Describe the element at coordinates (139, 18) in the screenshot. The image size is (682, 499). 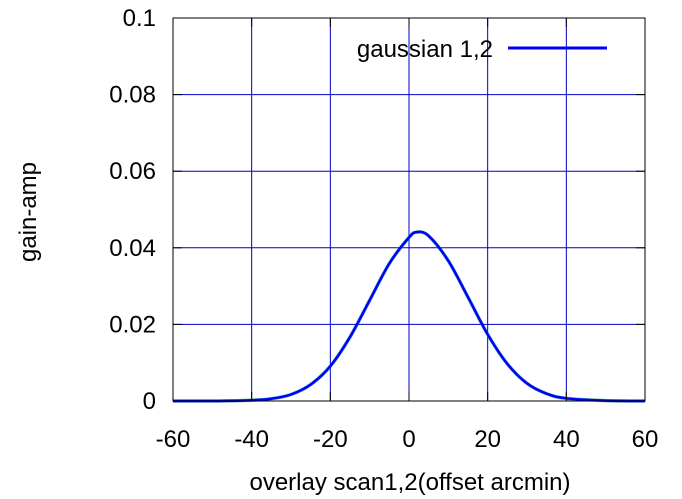
I see `y-tick-label: 0.1` at that location.